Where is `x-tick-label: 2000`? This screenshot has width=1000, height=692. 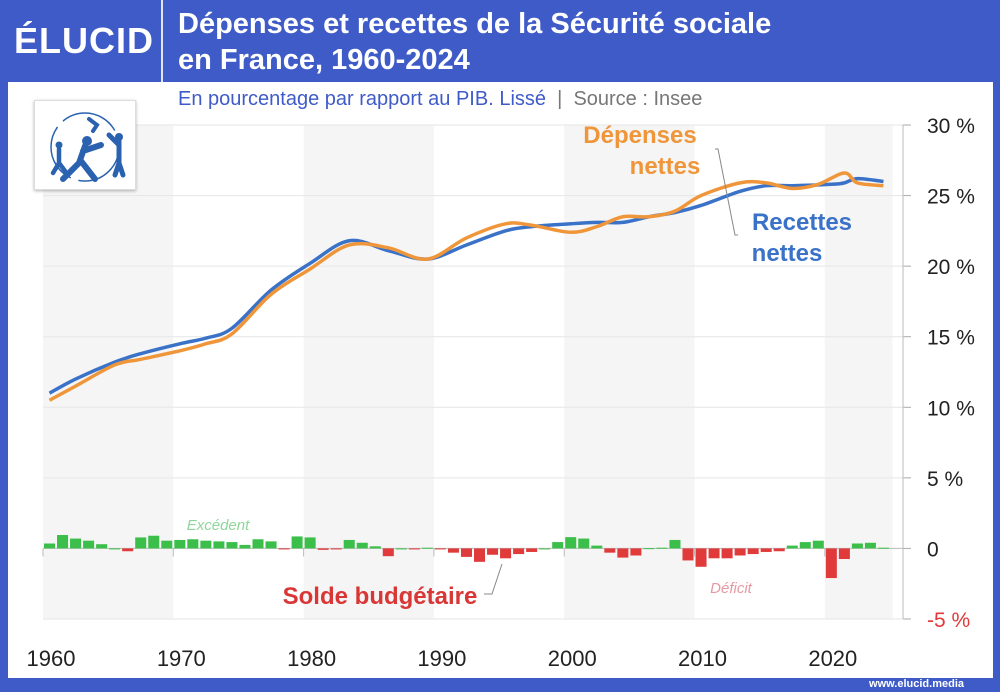
x-tick-label: 2000 is located at coordinates (572, 658).